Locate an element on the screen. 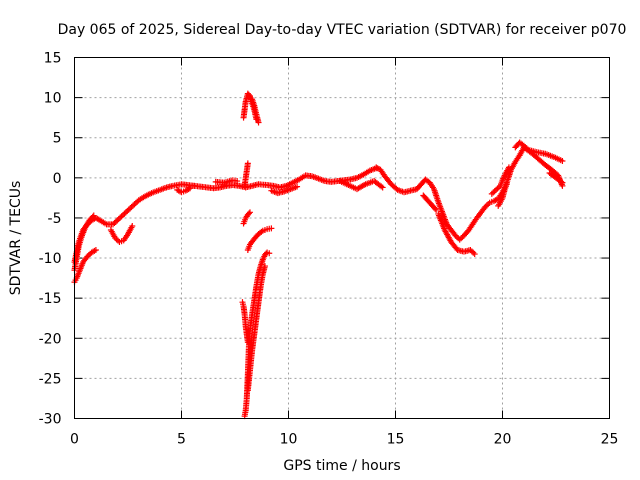  y-tick-label: -5 is located at coordinates (55, 219).